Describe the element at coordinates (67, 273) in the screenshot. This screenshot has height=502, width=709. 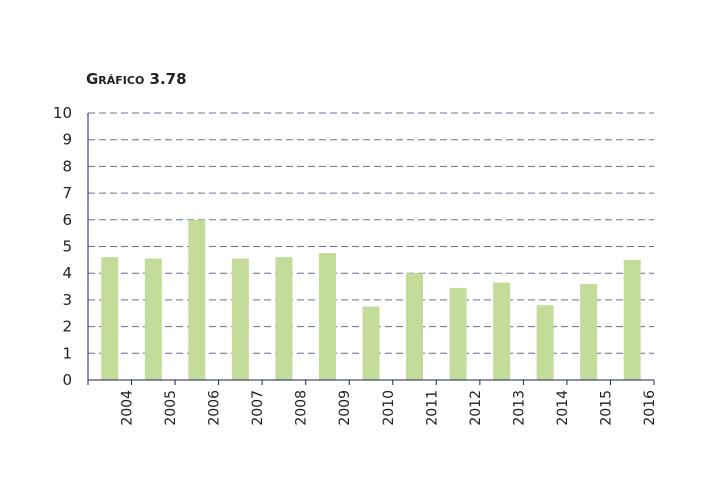
I see `y-tick-label: 4` at that location.